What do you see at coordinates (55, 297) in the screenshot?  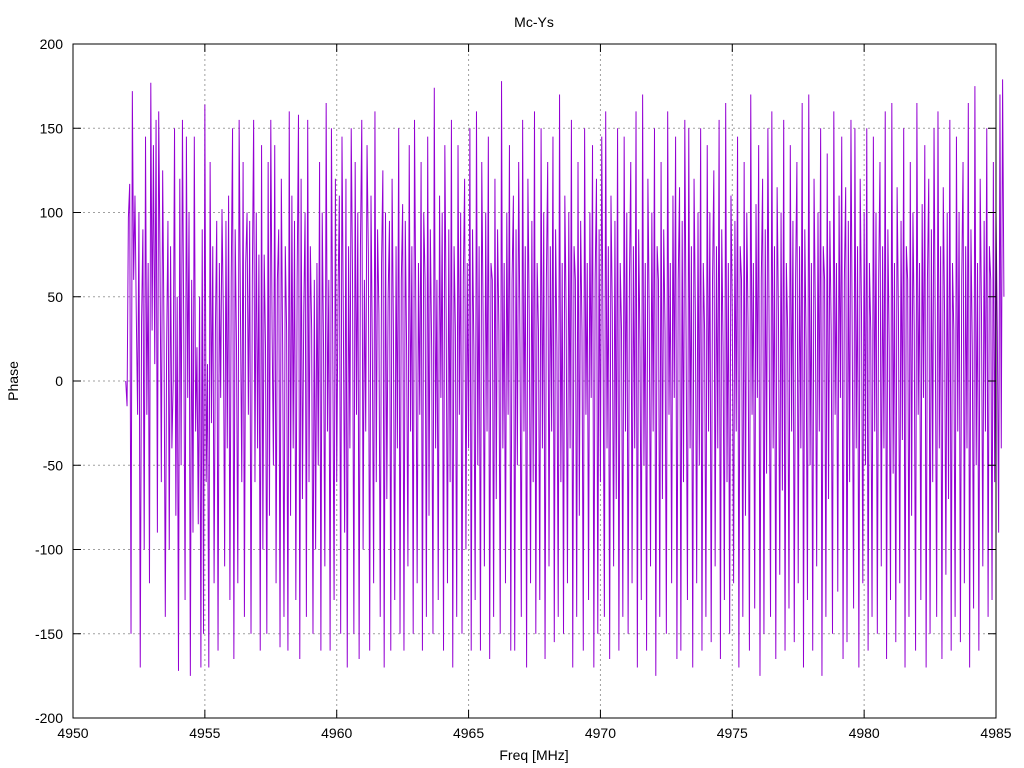 I see `y-tick-label: 50` at bounding box center [55, 297].